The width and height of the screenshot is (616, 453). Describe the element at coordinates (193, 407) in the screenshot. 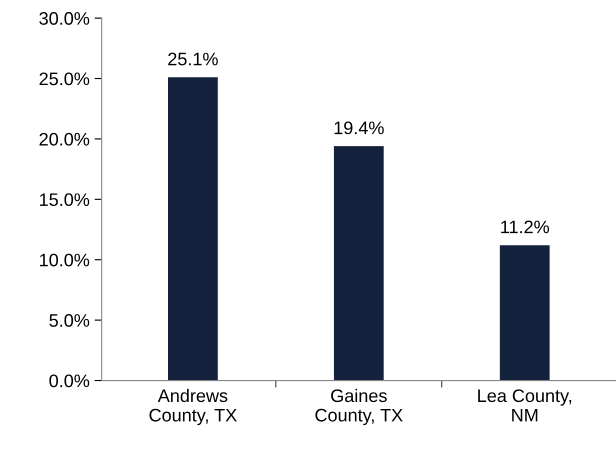

I see `x-tick-label: Andrews County, TX` at that location.